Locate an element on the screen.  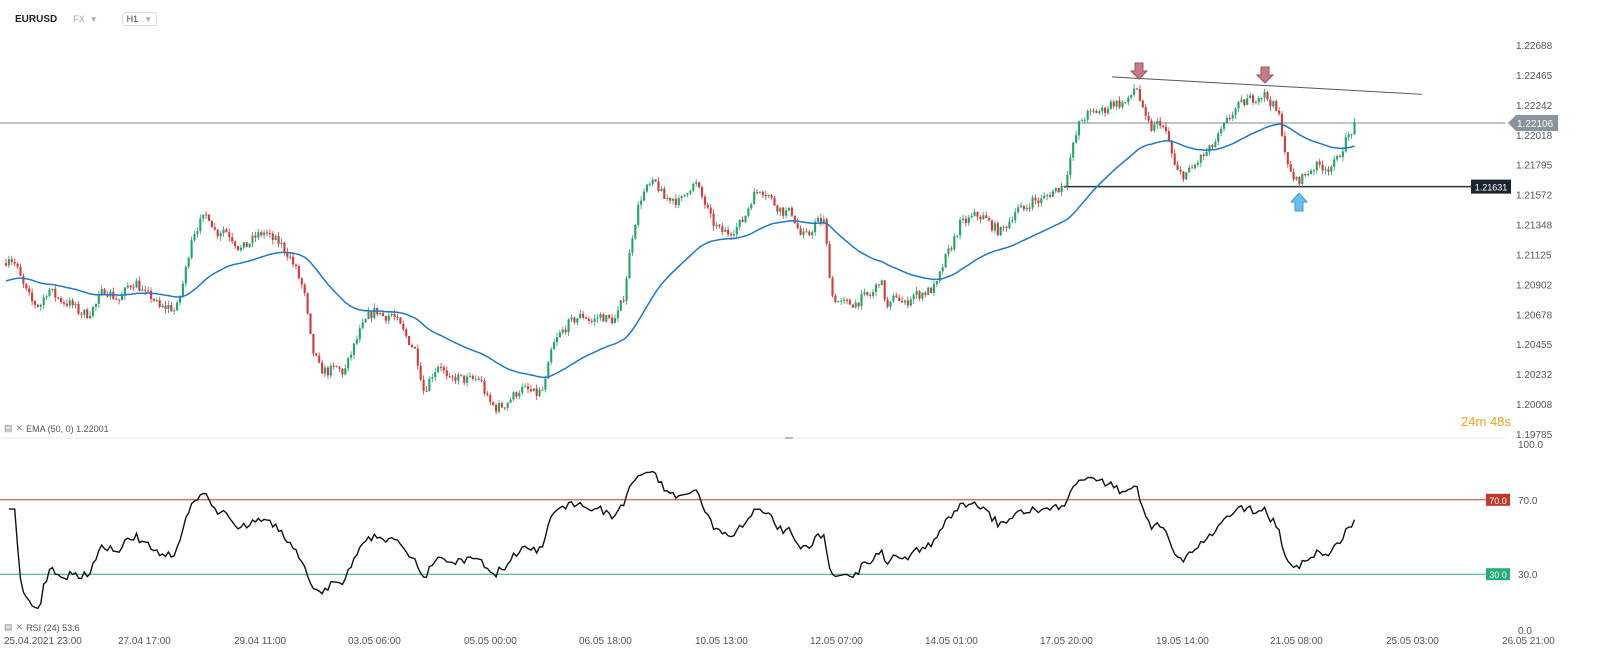
timeframe-select: H1 ▼ is located at coordinates (139, 19).